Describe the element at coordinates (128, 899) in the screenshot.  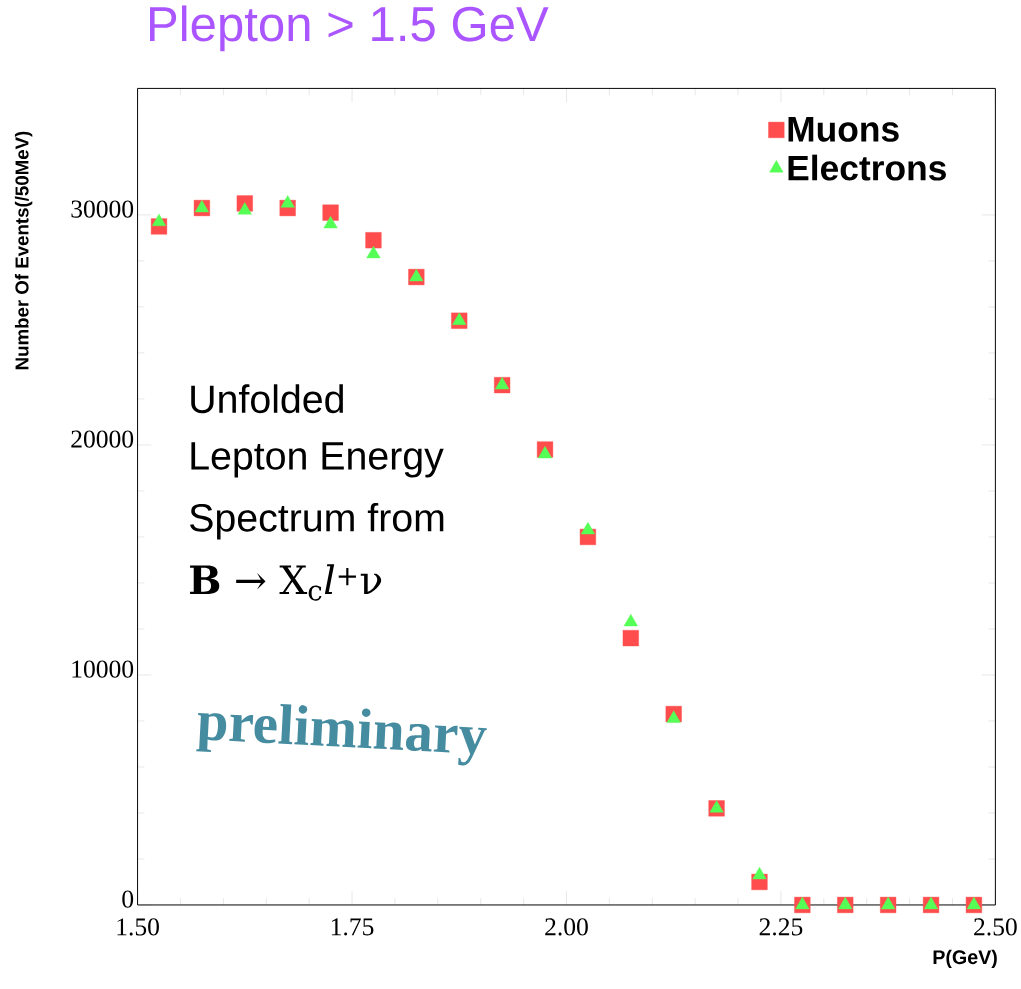
I see `y-tick-label: 0` at that location.